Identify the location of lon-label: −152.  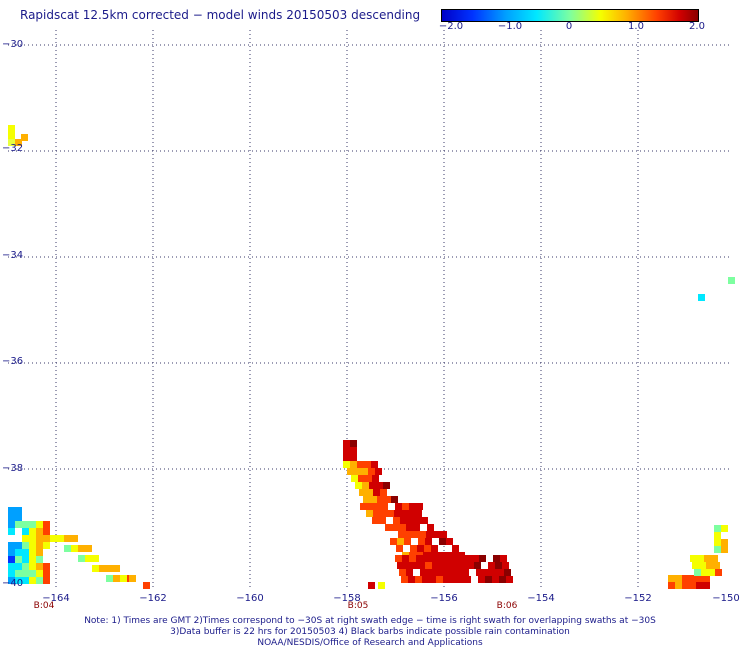
(638, 598).